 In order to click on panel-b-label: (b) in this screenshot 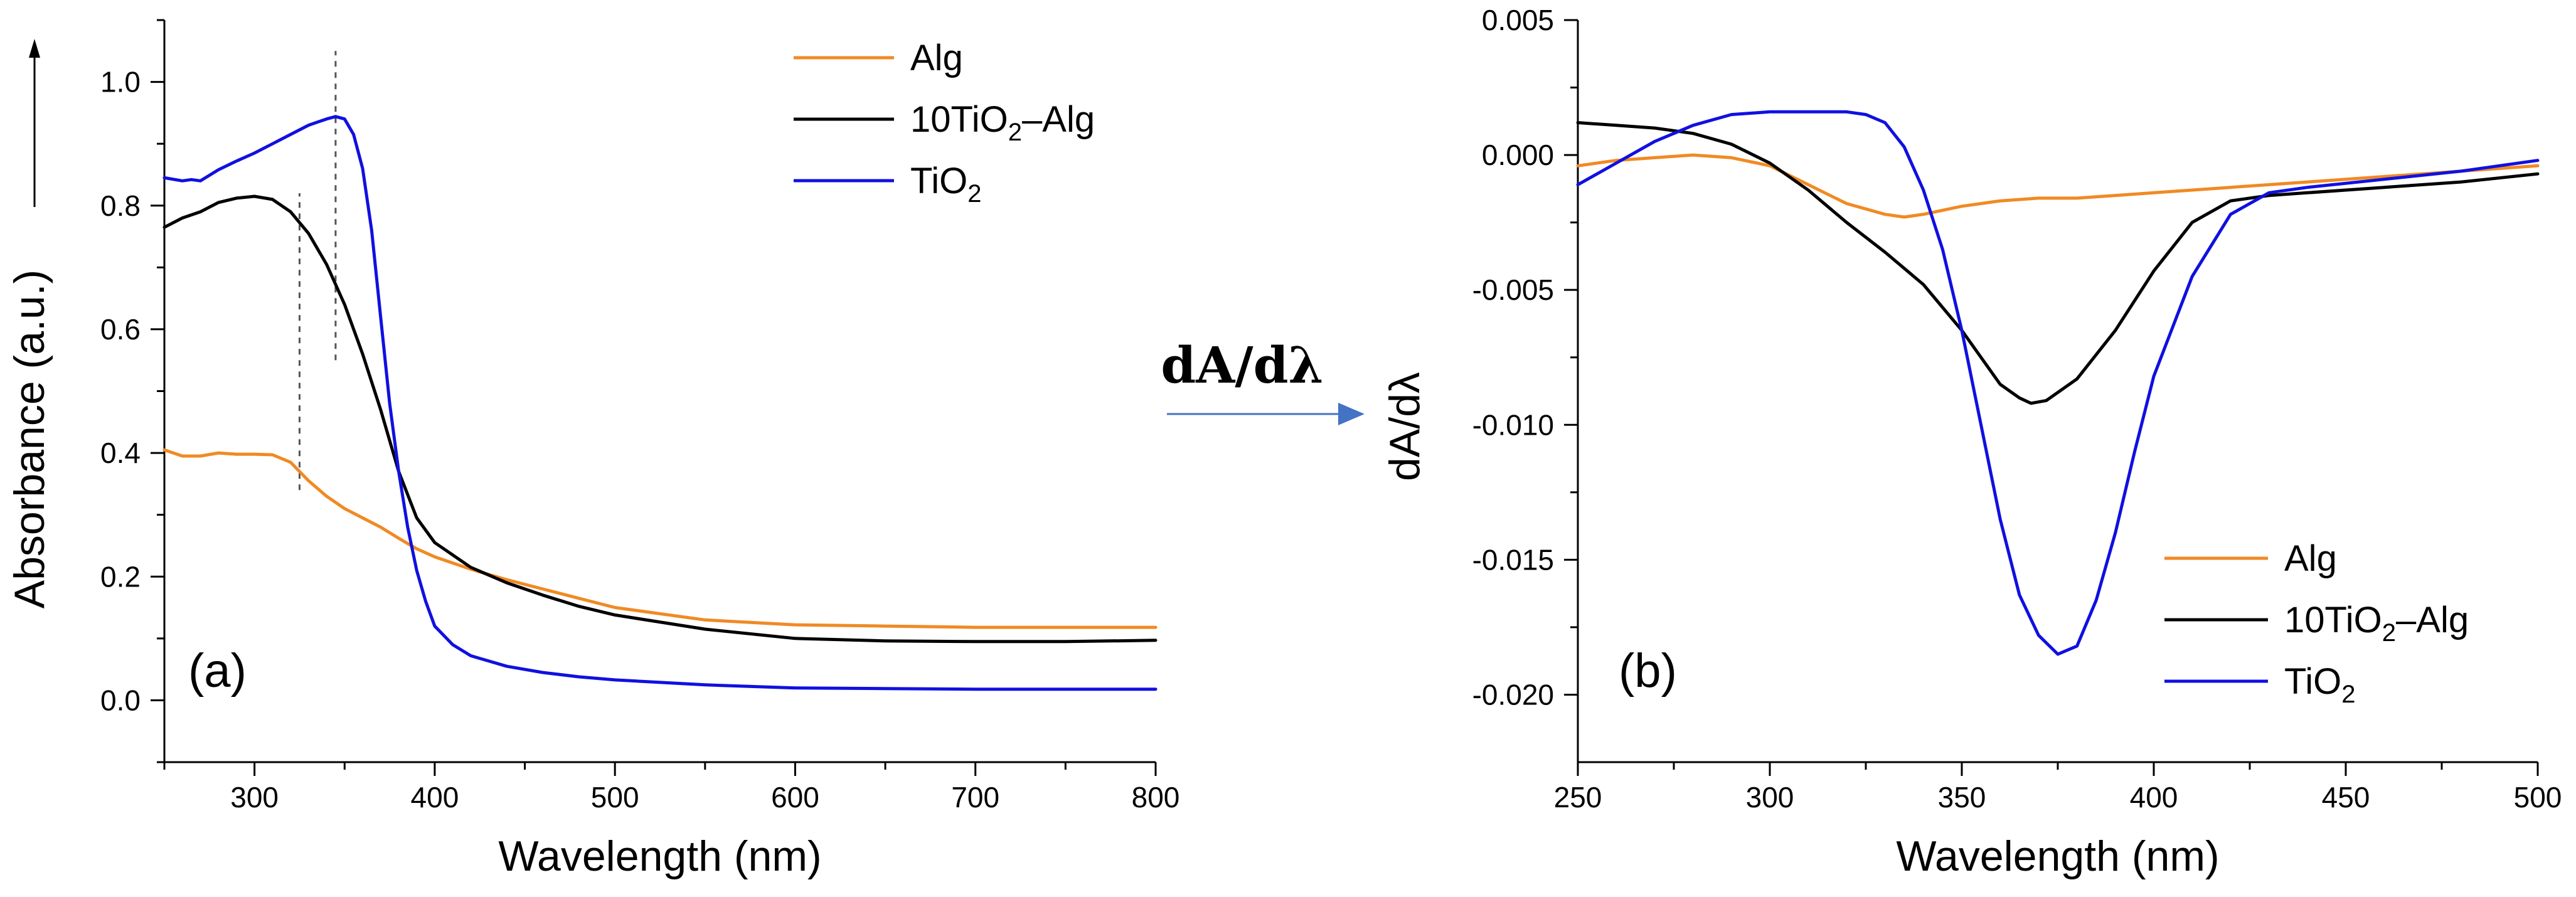, I will do `click(1648, 671)`.